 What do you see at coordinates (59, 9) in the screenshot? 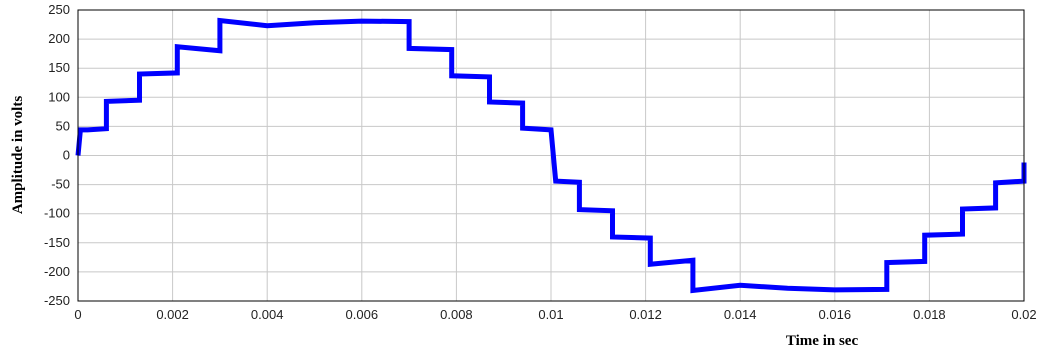
I see `y-tick-label: 250` at bounding box center [59, 9].